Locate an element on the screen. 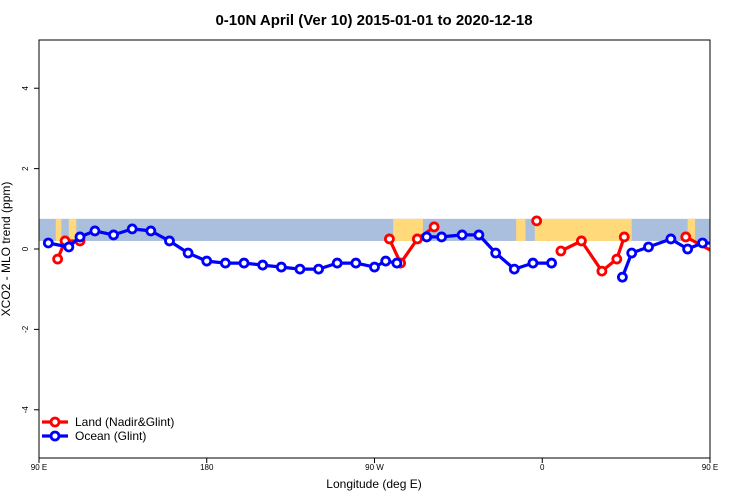 This screenshot has width=750, height=500. x-tick-label: 90 W is located at coordinates (374, 467).